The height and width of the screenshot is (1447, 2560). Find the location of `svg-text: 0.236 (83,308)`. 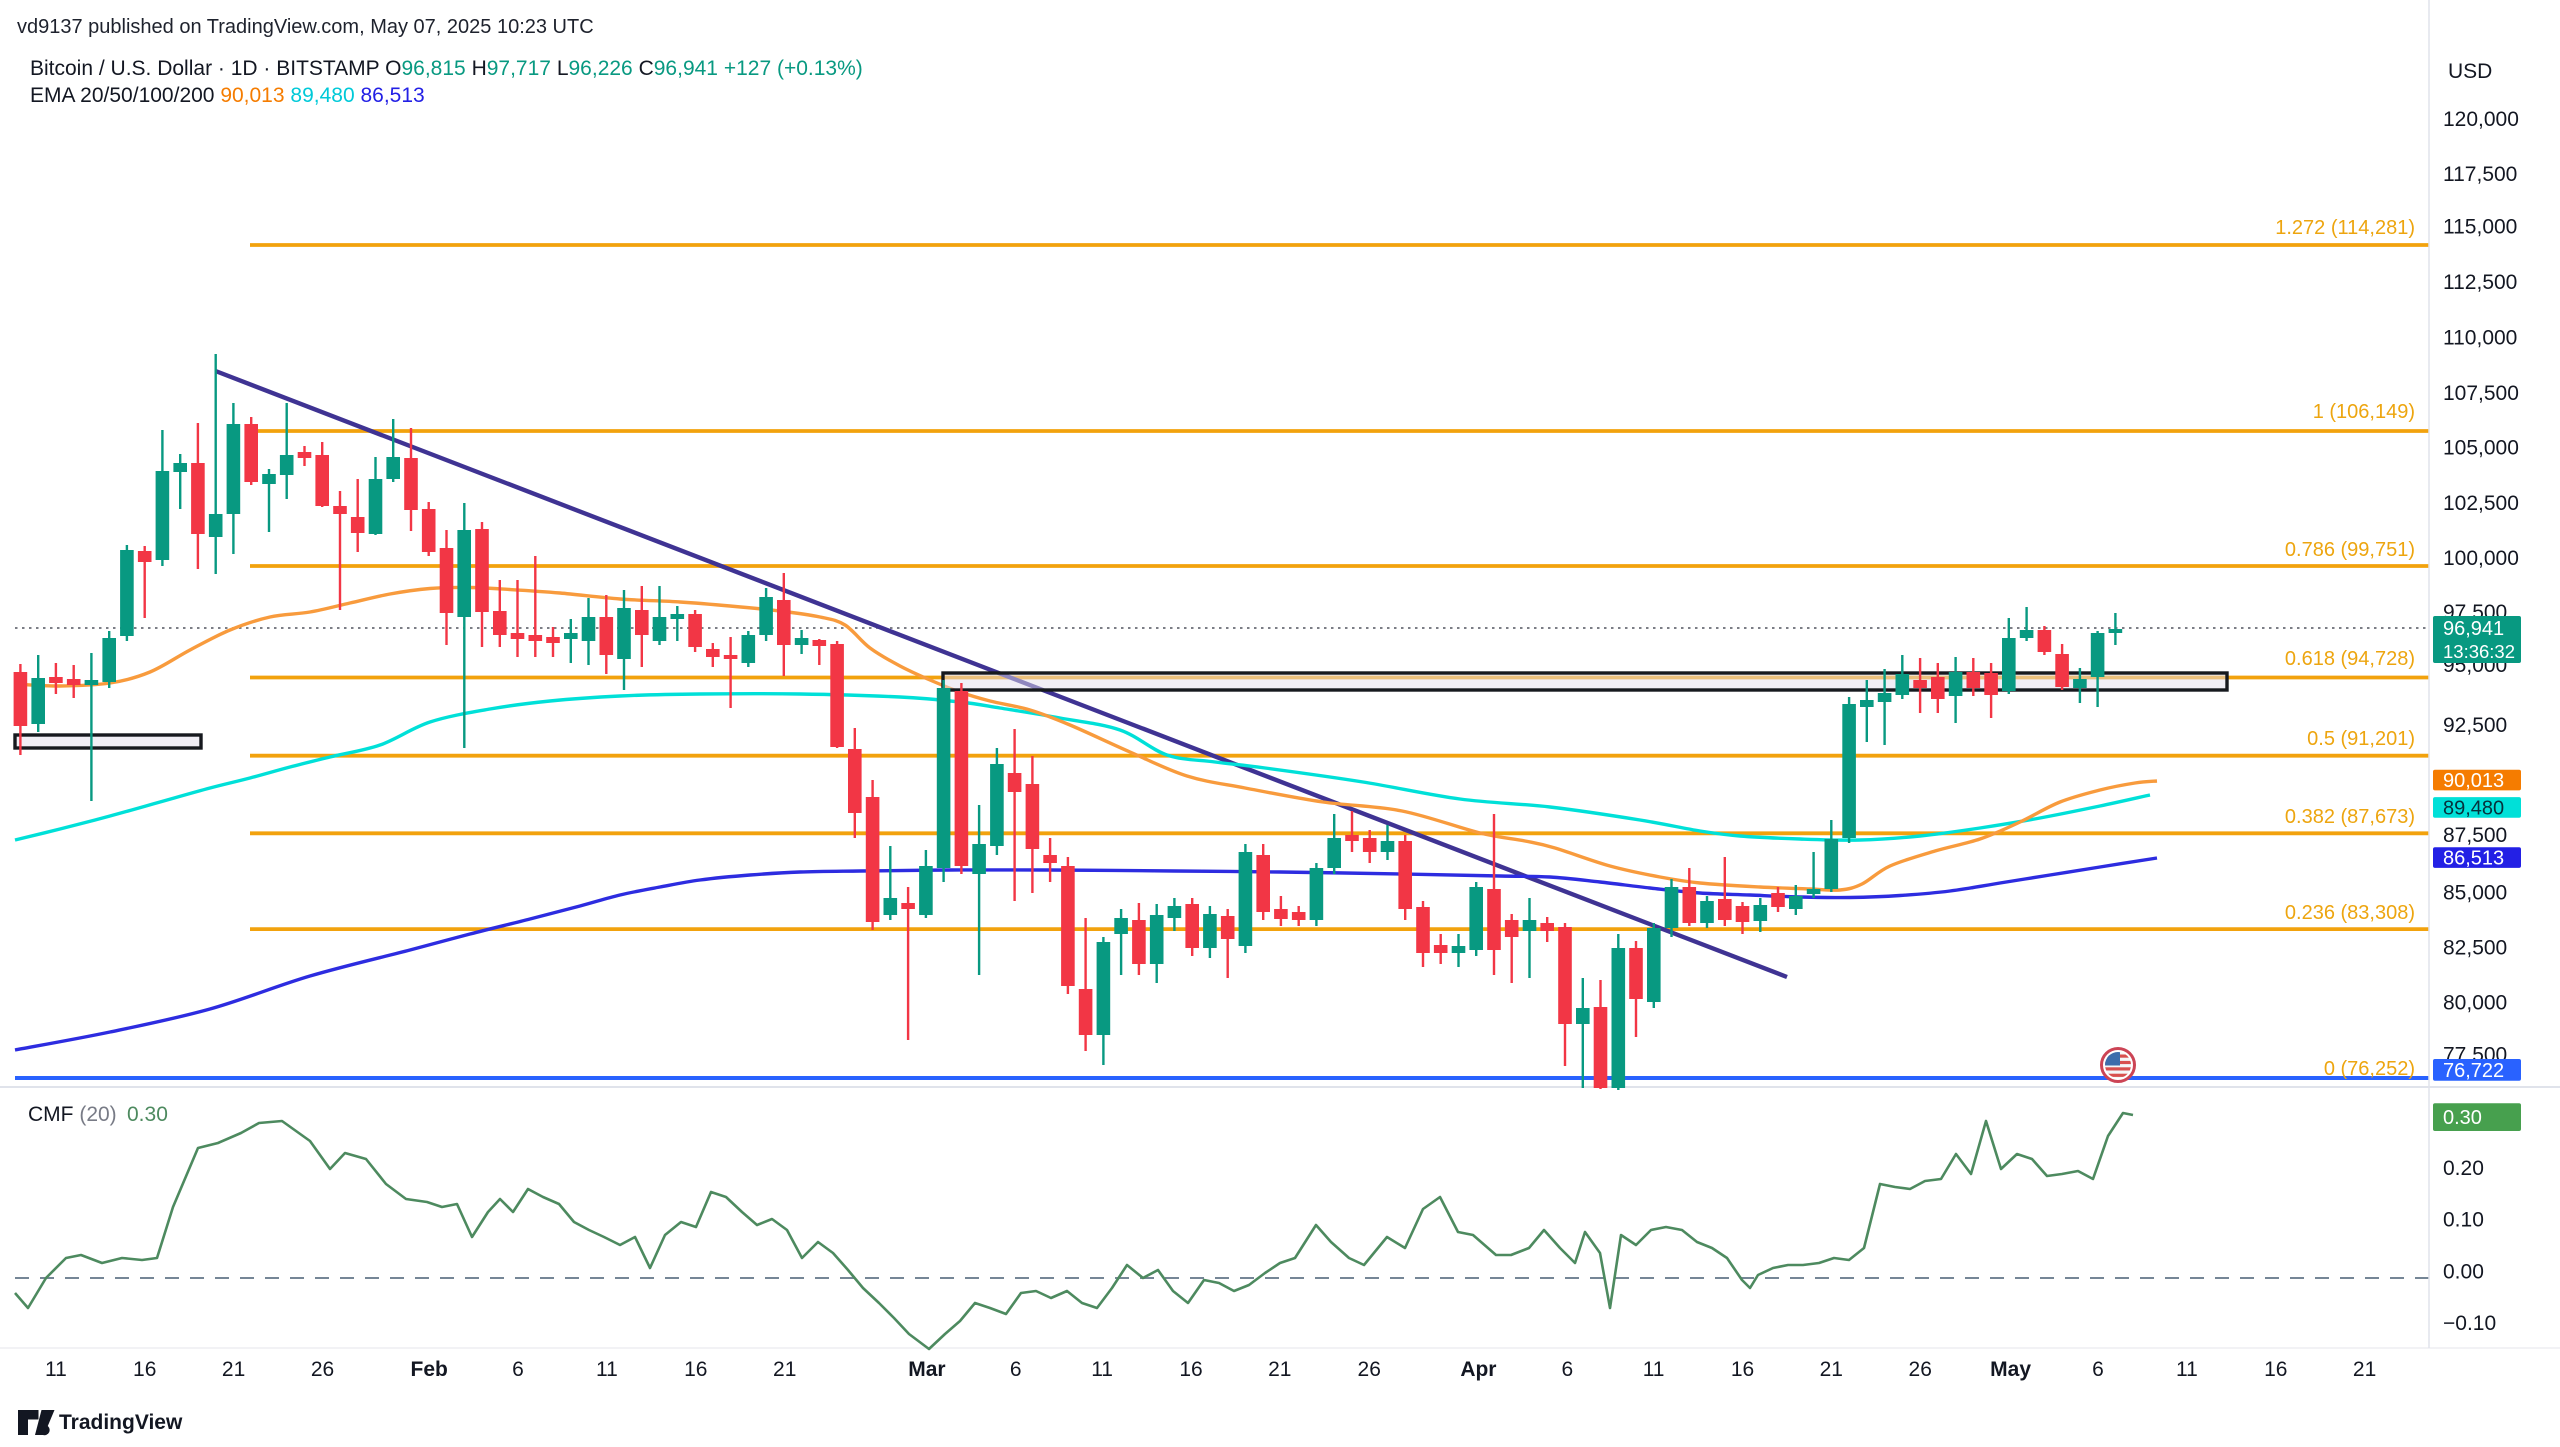

svg-text: 0.236 (83,308) is located at coordinates (2350, 913).